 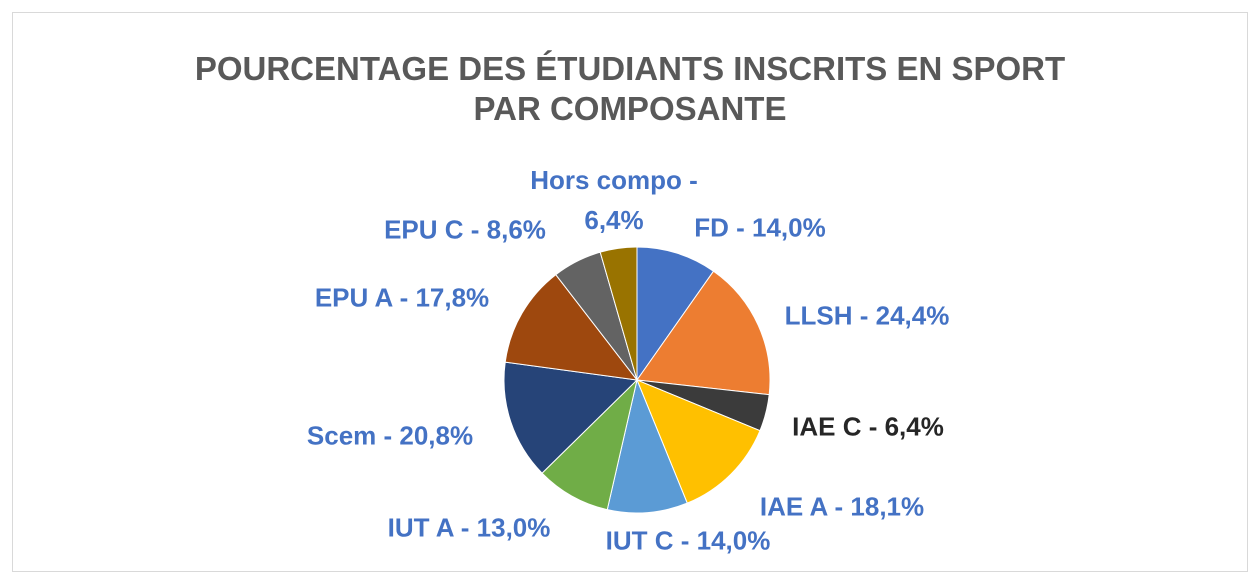 I want to click on data-label: EPU A - 17,8%, so click(x=402, y=297).